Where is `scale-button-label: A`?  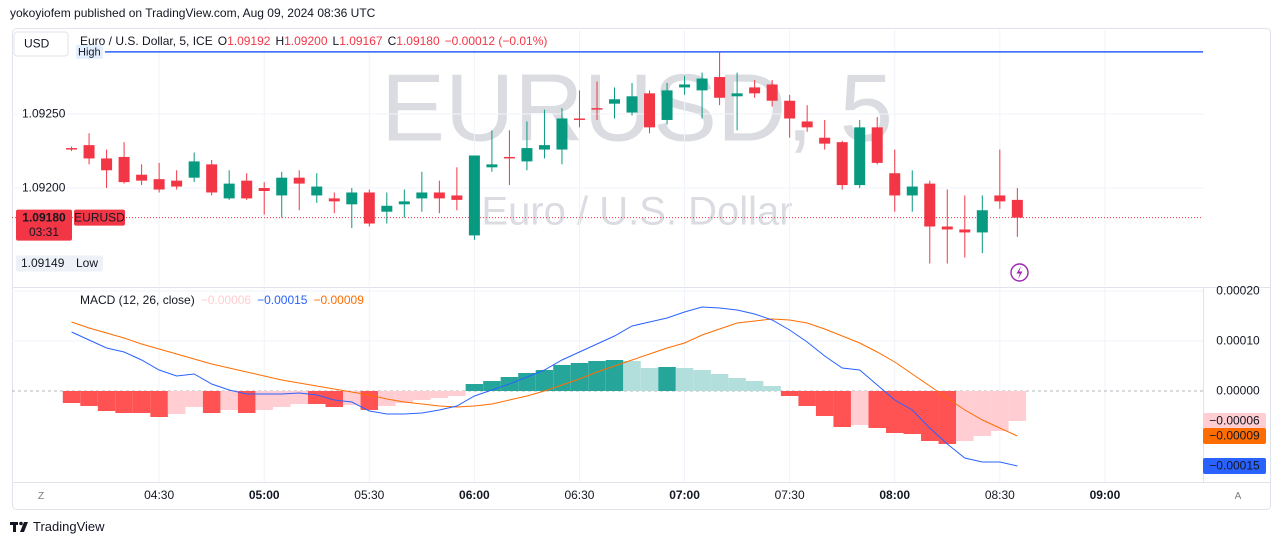
scale-button-label: A is located at coordinates (1238, 496).